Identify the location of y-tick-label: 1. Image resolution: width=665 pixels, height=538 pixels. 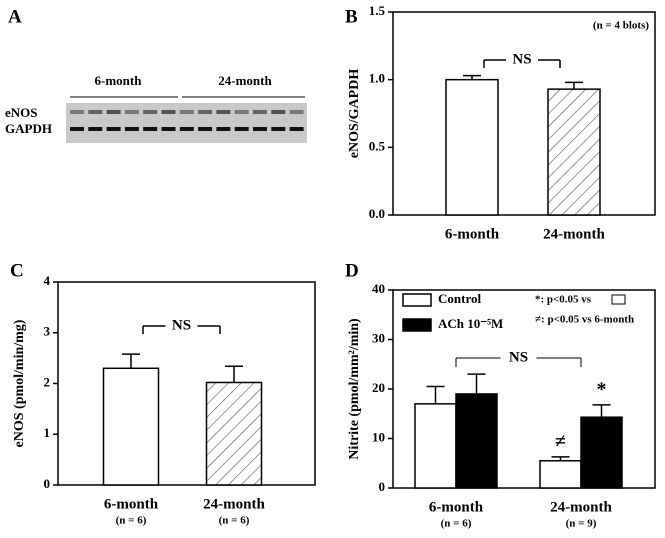
(47, 432).